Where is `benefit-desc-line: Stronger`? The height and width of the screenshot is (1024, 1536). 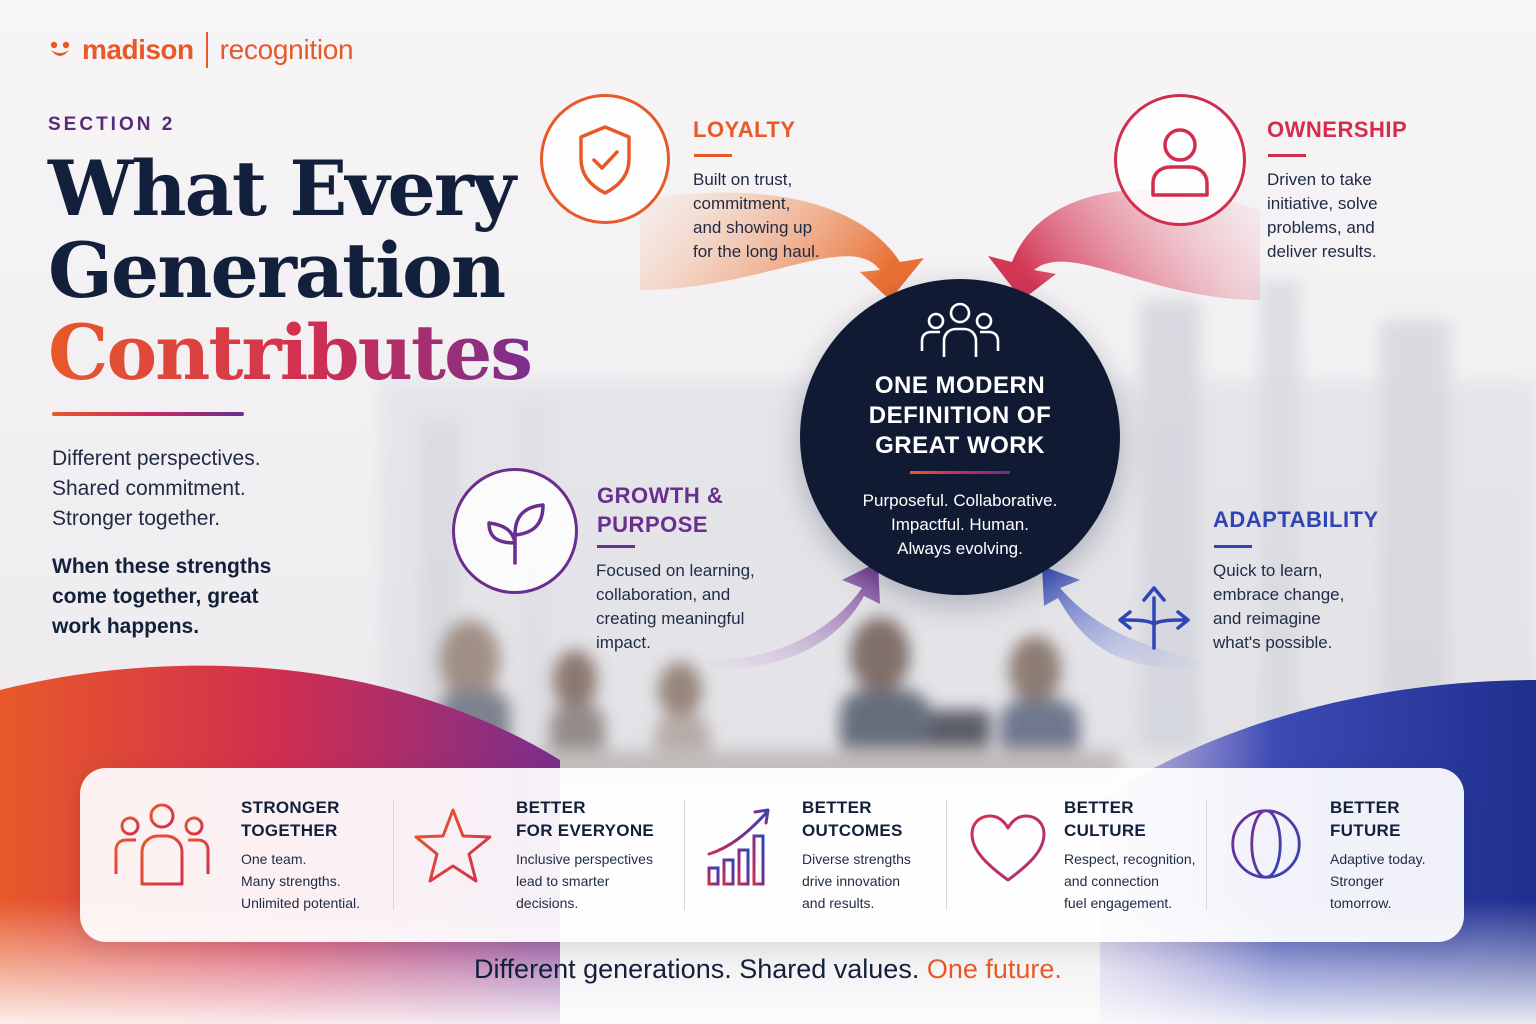
benefit-desc-line: Stronger is located at coordinates (1357, 881).